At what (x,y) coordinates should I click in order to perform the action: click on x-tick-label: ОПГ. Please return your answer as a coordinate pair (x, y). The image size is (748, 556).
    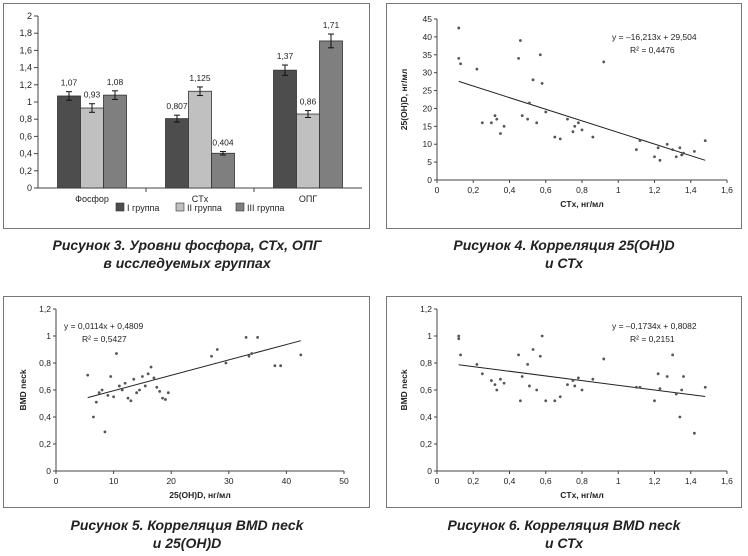
    Looking at the image, I should click on (308, 199).